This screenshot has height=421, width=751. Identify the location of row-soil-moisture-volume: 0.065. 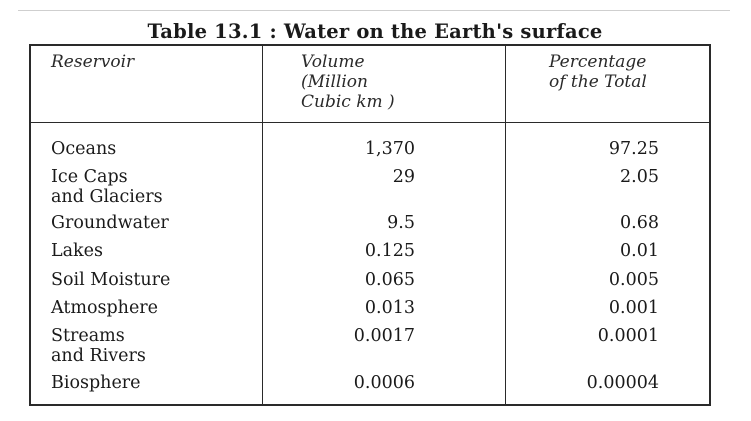
(389, 280).